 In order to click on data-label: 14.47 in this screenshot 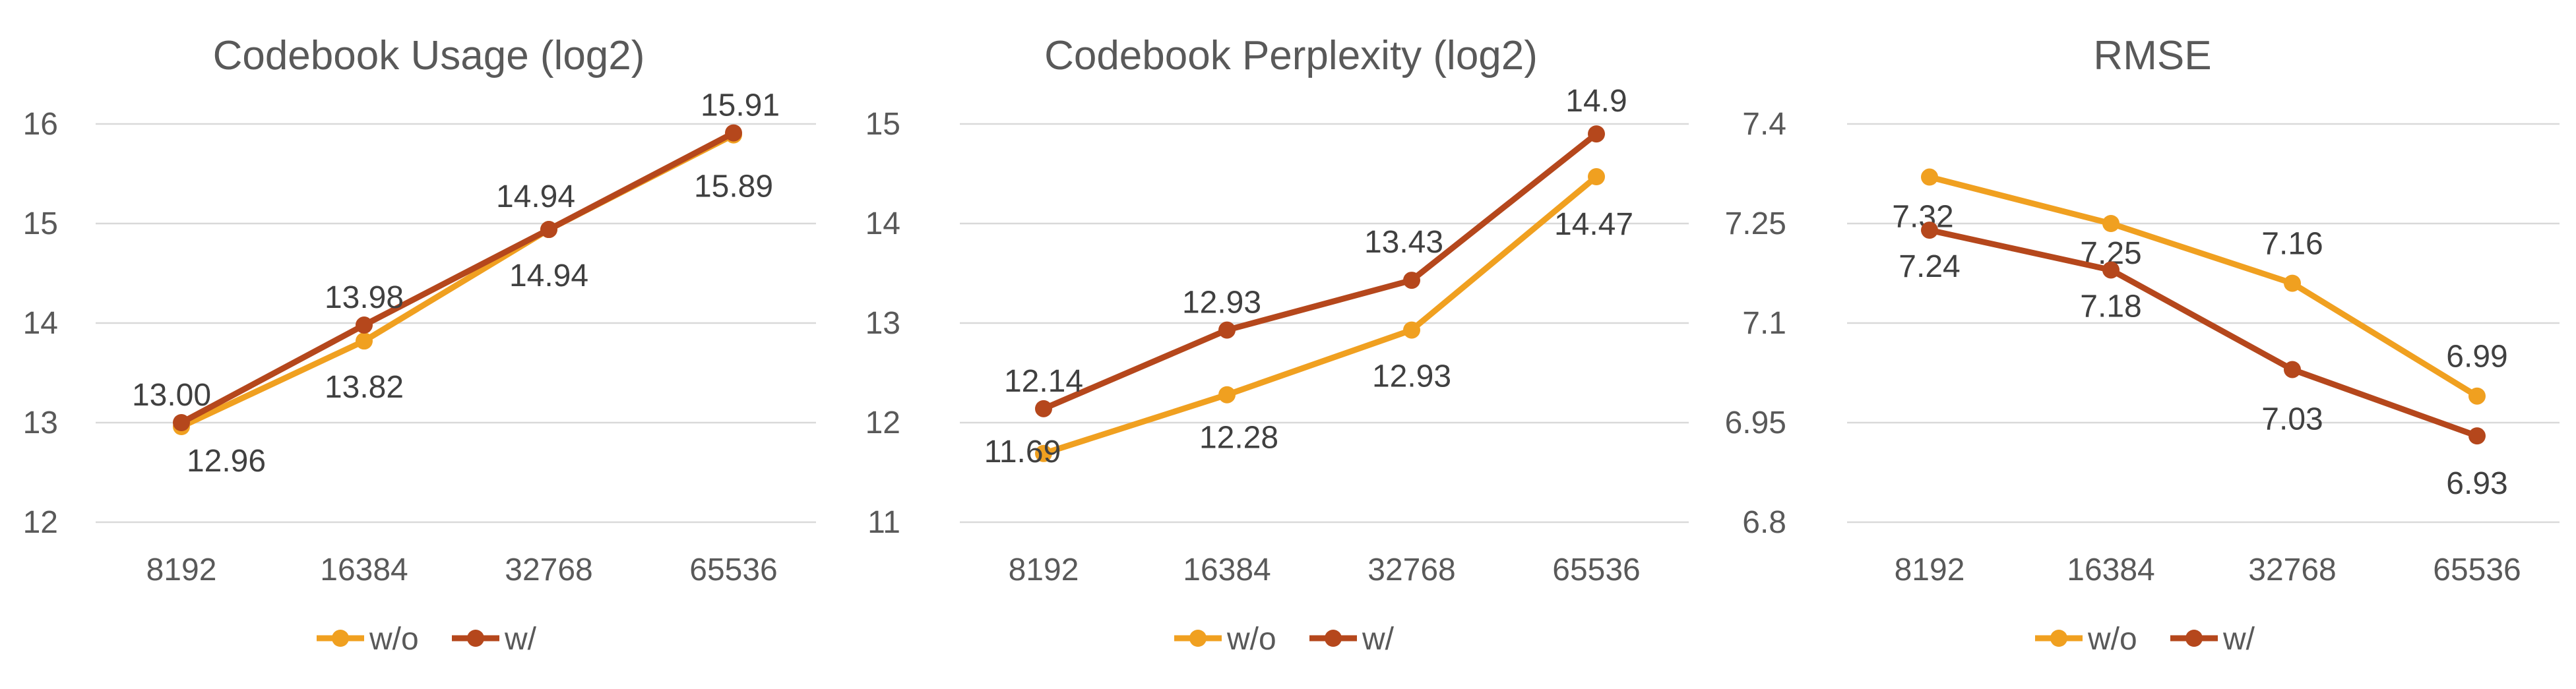, I will do `click(1593, 224)`.